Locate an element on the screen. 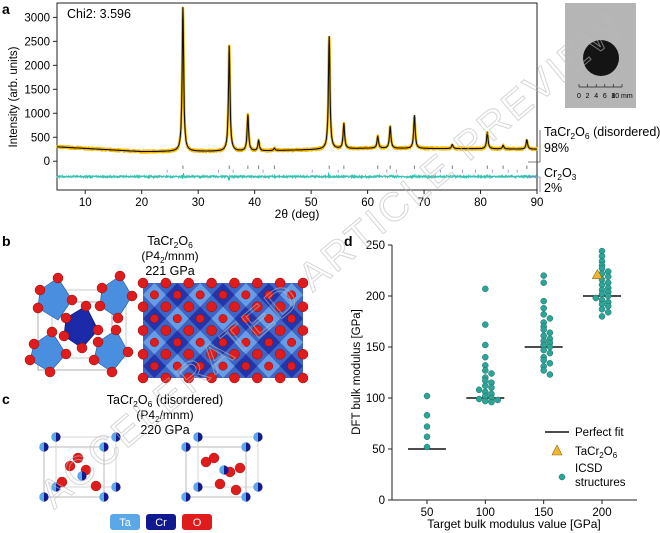  xrd-xtick-label: 20 is located at coordinates (141, 203).